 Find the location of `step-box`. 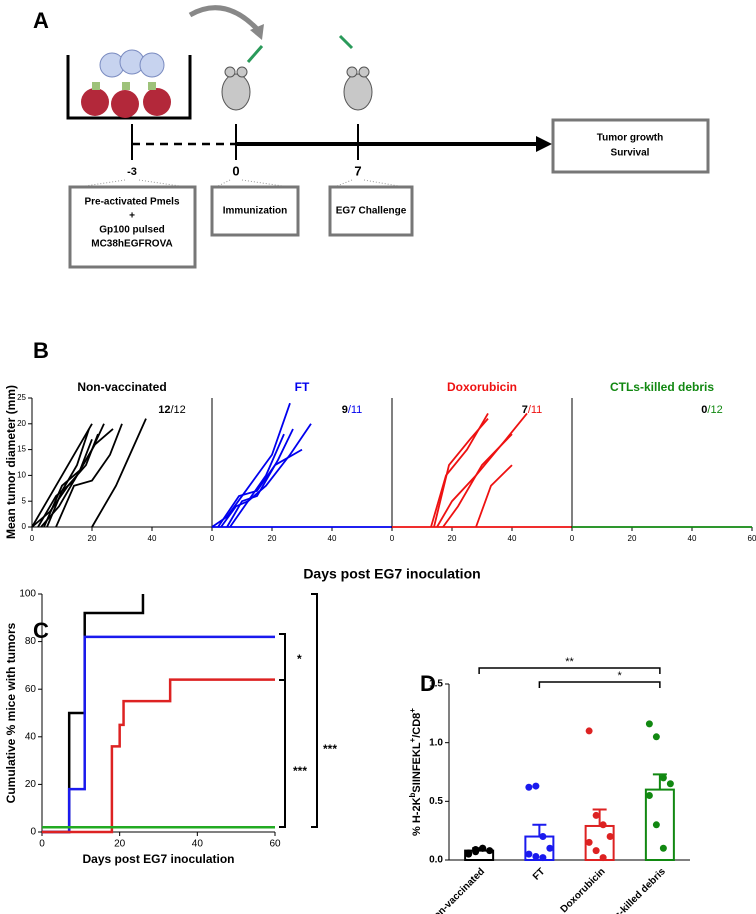

step-box is located at coordinates (371, 211).